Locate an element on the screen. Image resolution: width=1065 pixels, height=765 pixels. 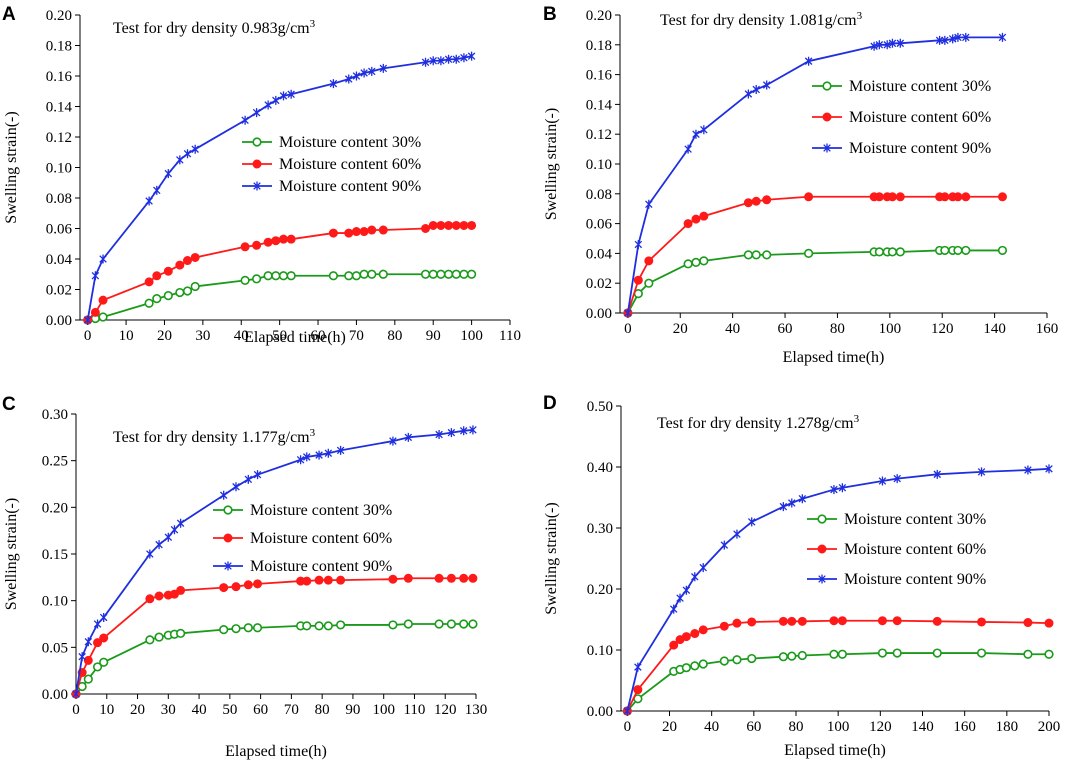
y-axis-title: Swelling strain(-) is located at coordinates (551, 558).